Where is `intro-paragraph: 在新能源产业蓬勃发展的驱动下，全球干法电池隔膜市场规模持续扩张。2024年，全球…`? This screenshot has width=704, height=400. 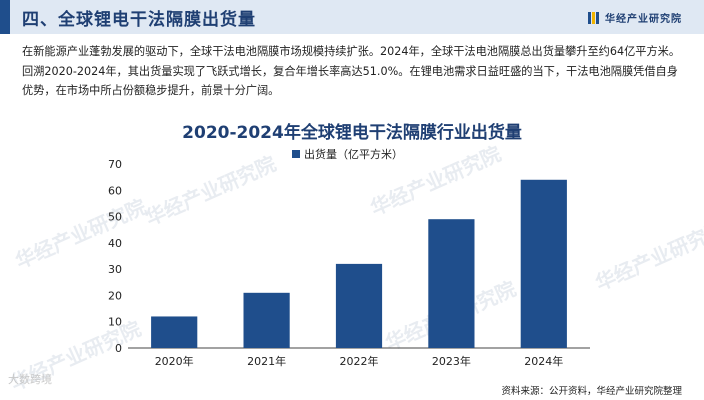
intro-paragraph: 在新能源产业蓬勃发展的驱动下，全球干法电池隔膜市场规模持续扩张。2024年，全球… is located at coordinates (351, 71).